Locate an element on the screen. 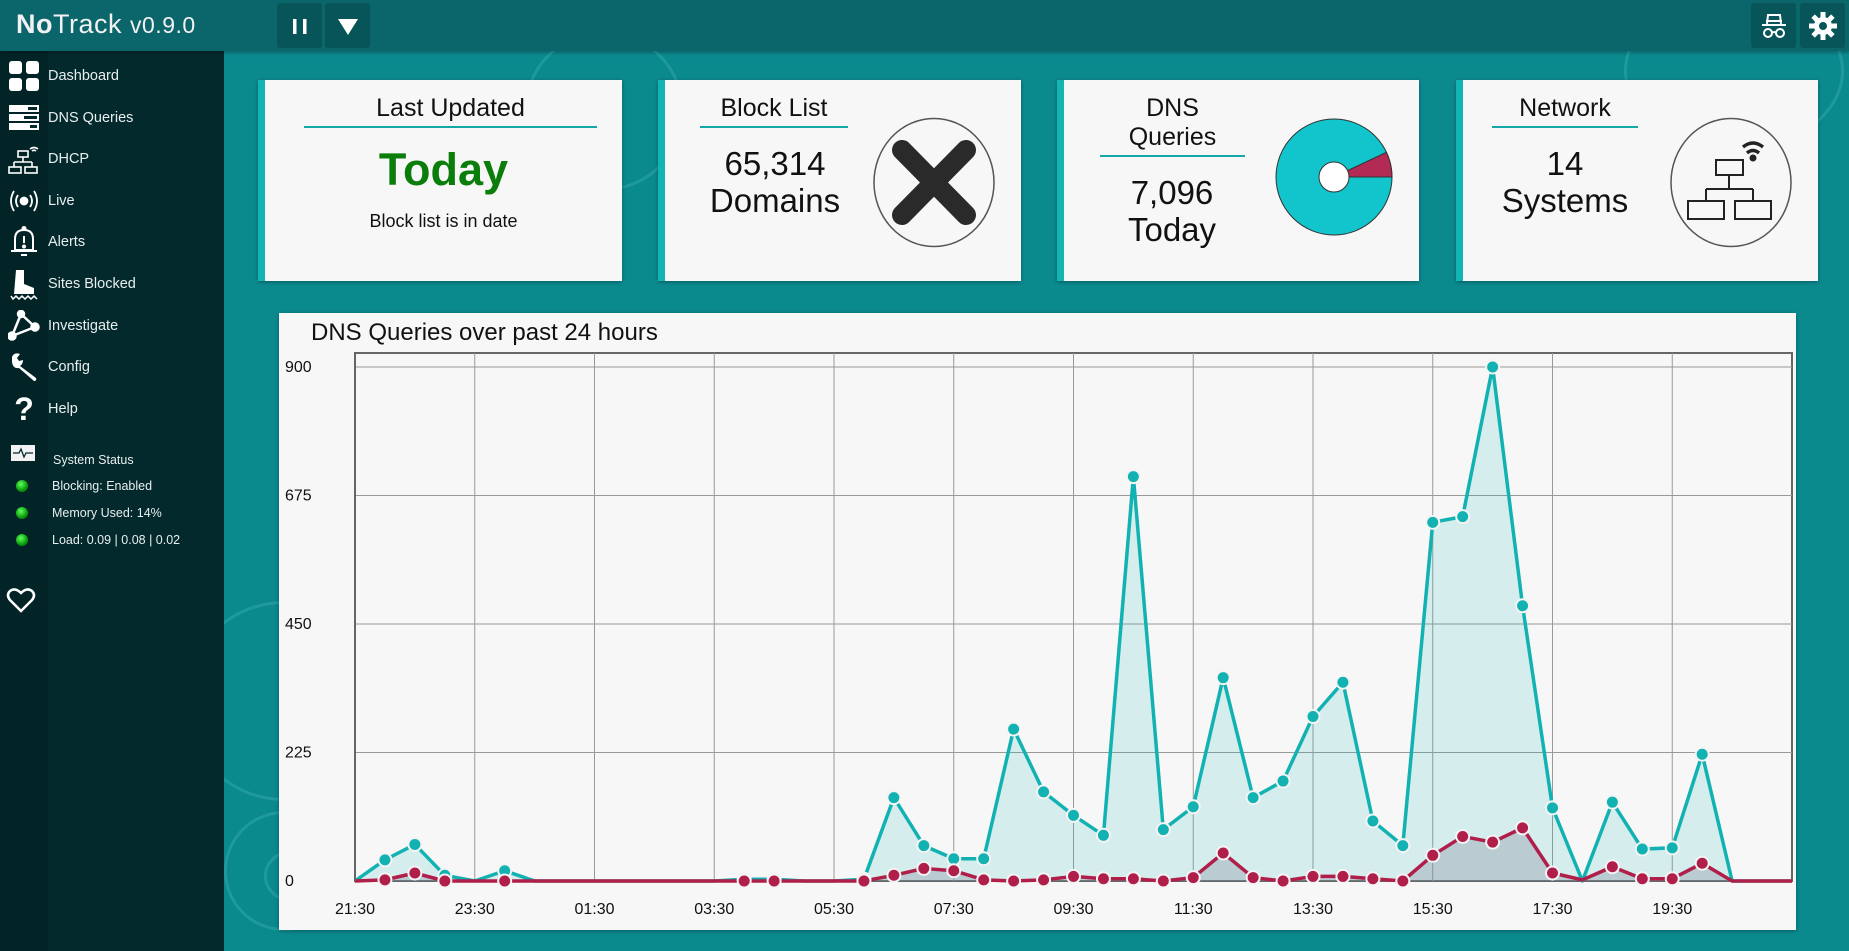 This screenshot has height=951, width=1849. sidebar-item-dashboard: Dashboard is located at coordinates (112, 76).